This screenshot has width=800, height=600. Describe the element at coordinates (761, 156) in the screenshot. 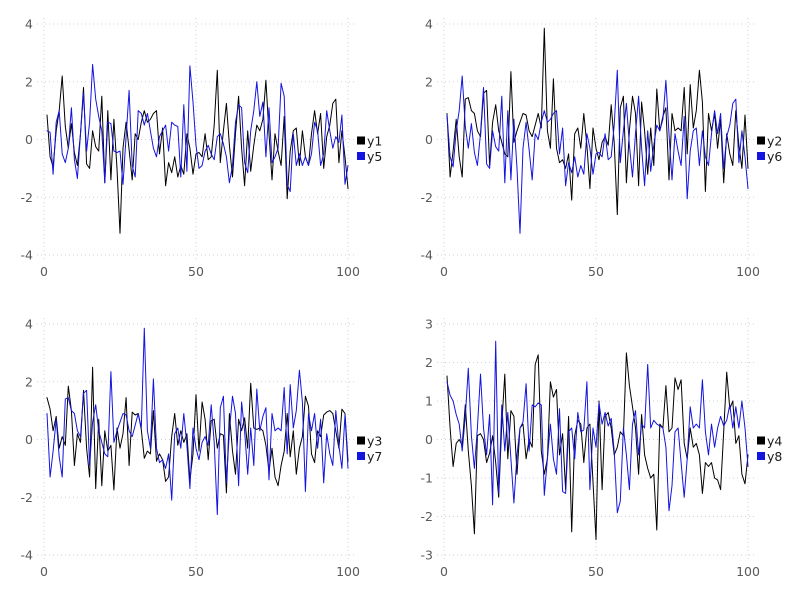

I see `legend-swatch-y6` at that location.